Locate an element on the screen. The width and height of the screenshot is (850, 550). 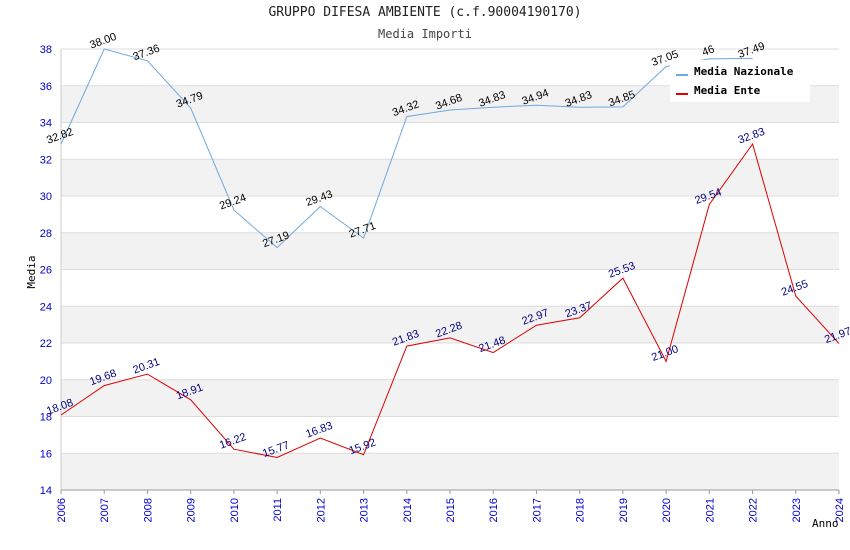
legend: Media Nazionale Media Ente is located at coordinates (740, 81).